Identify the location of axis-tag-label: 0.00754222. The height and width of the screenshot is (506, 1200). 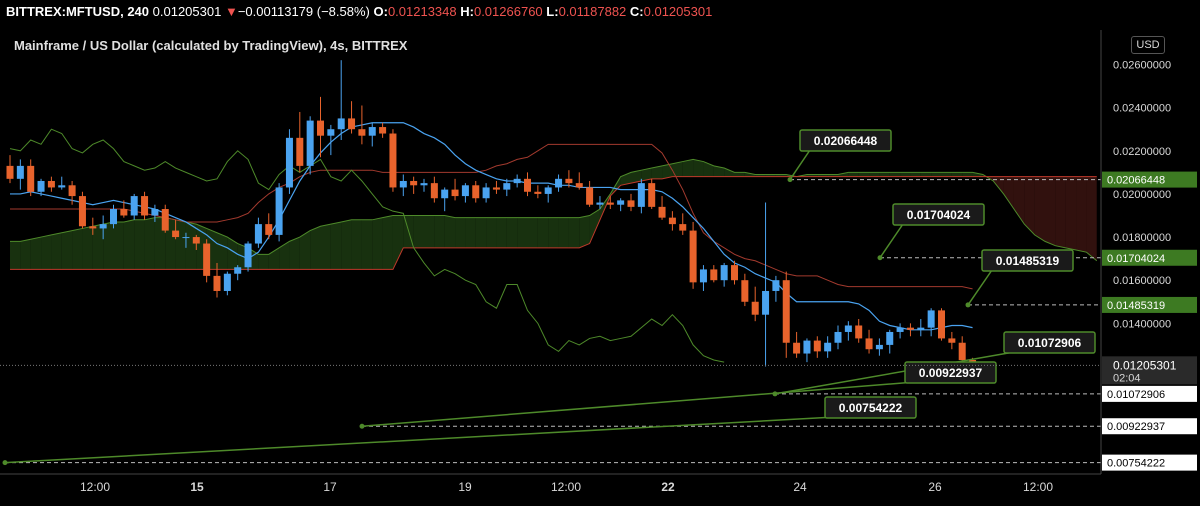
(1136, 464).